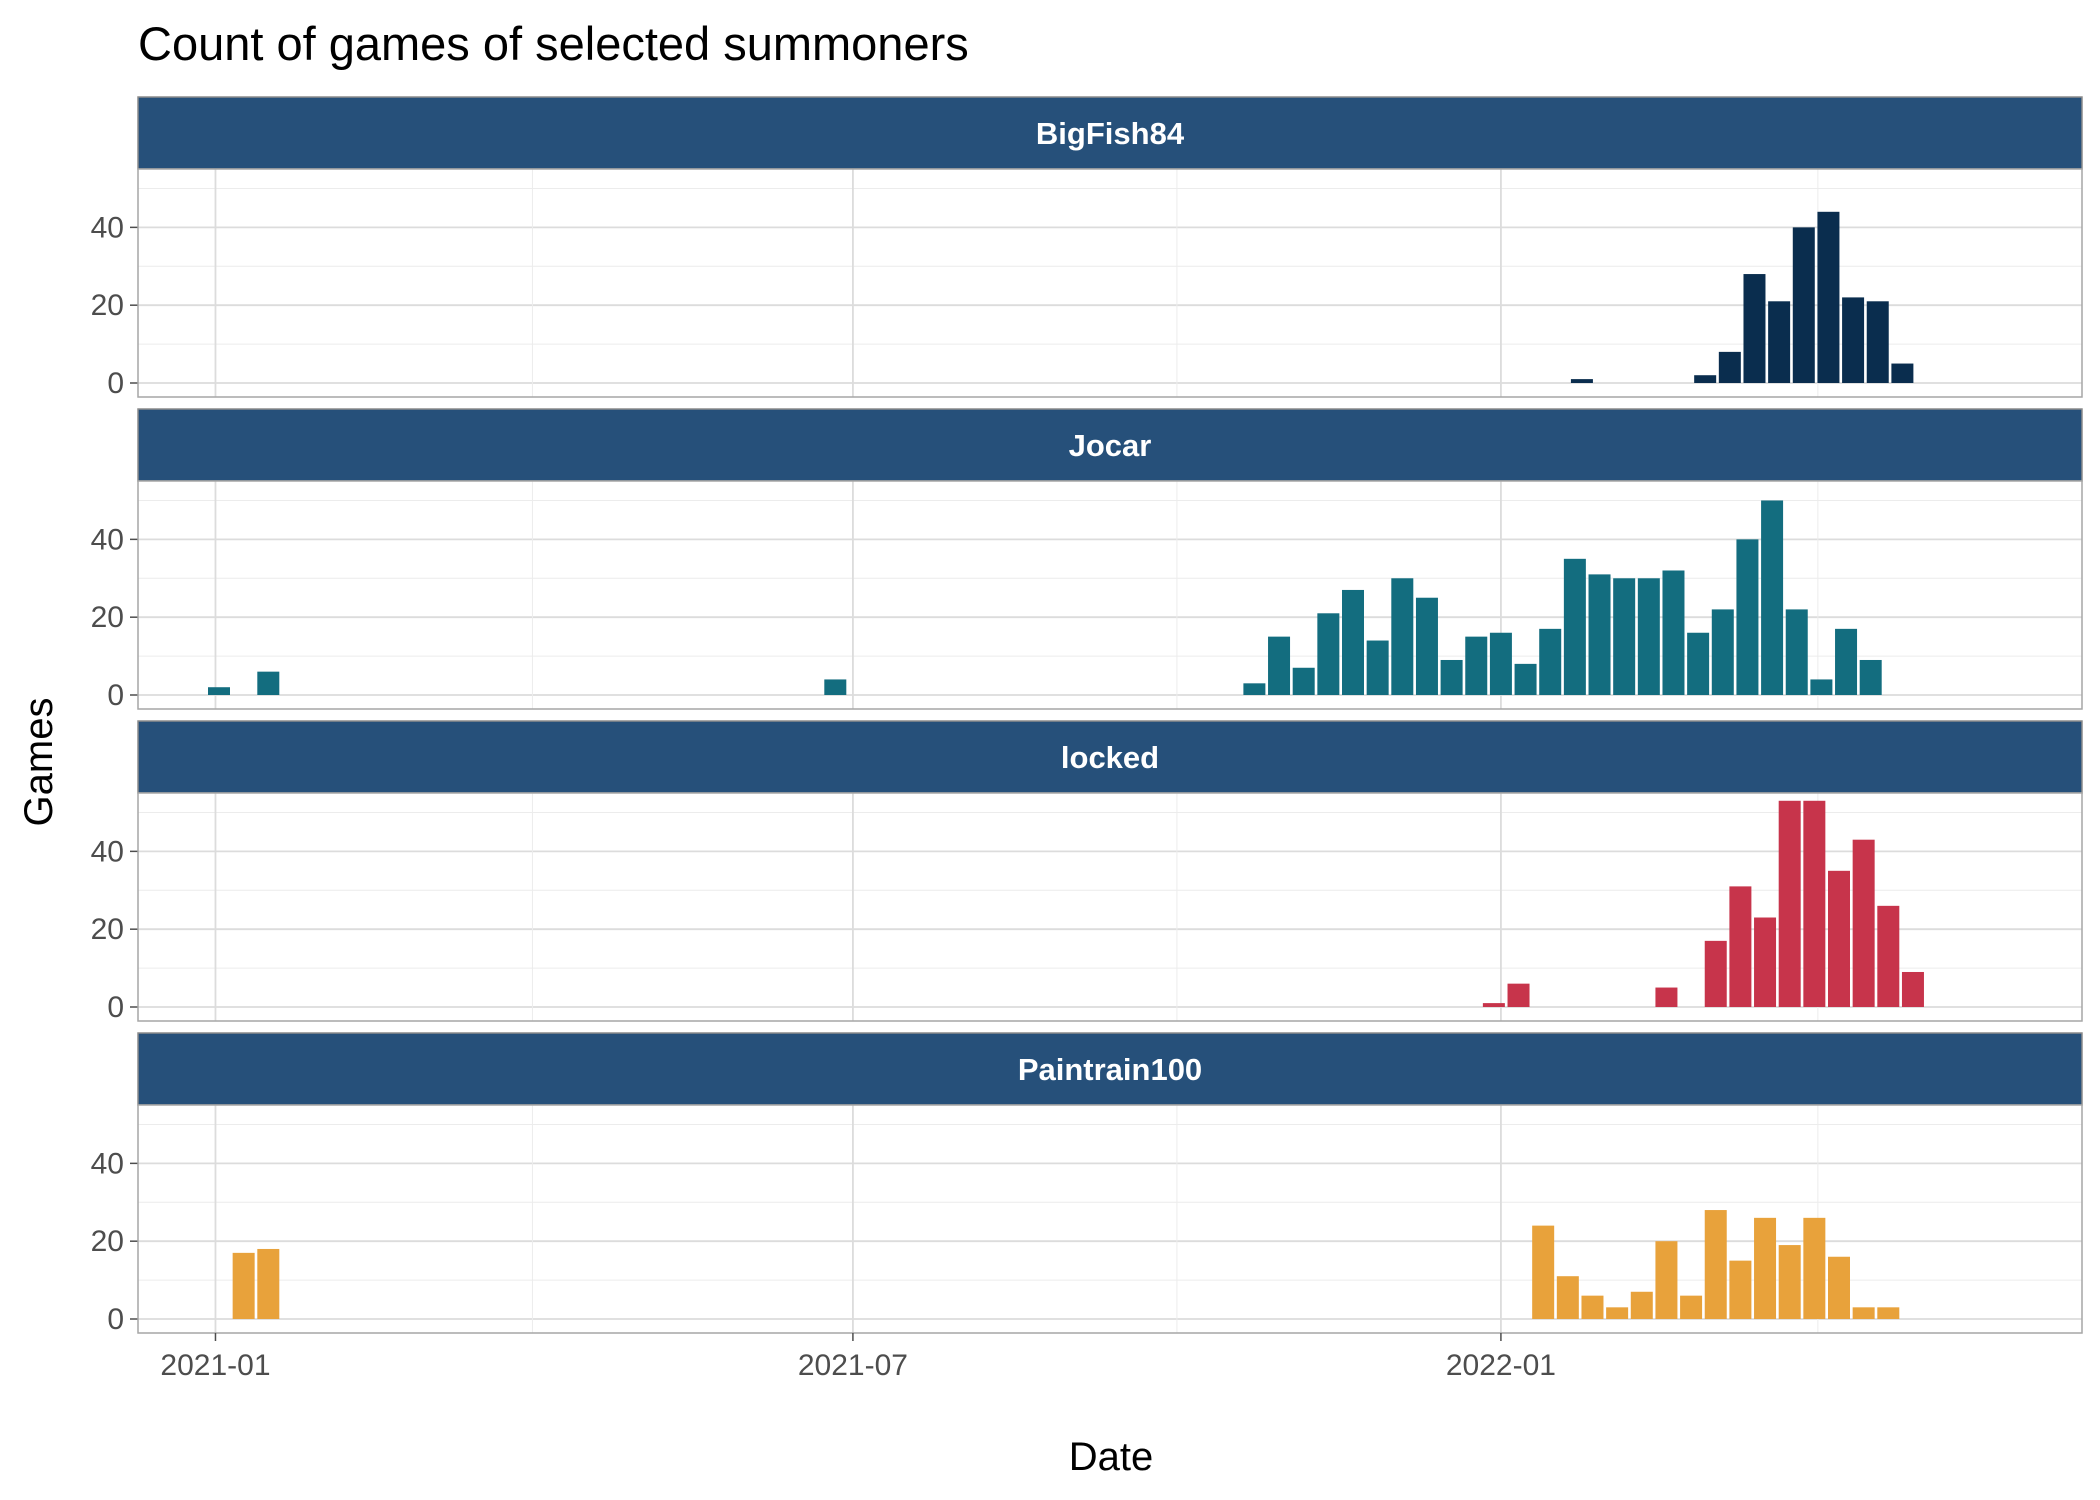 The image size is (2100, 1500). I want to click on x-tick-label: 2022-01, so click(1501, 1365).